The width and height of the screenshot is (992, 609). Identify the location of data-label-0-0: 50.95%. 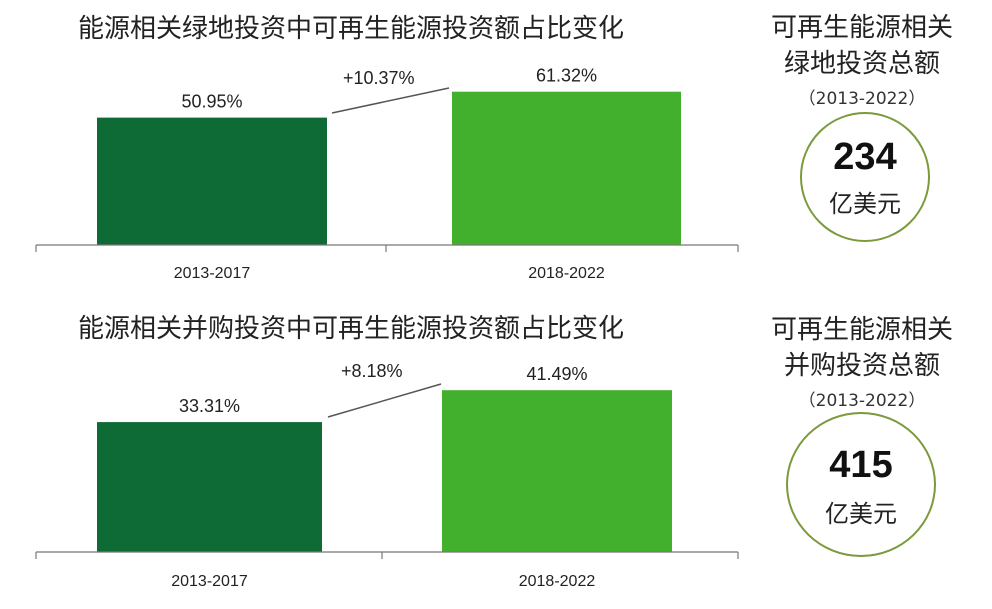
(211, 102).